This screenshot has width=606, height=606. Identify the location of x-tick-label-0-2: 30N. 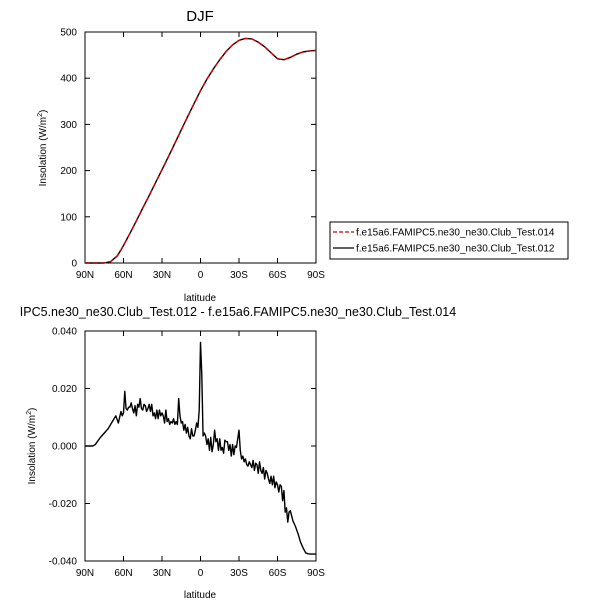
(162, 275).